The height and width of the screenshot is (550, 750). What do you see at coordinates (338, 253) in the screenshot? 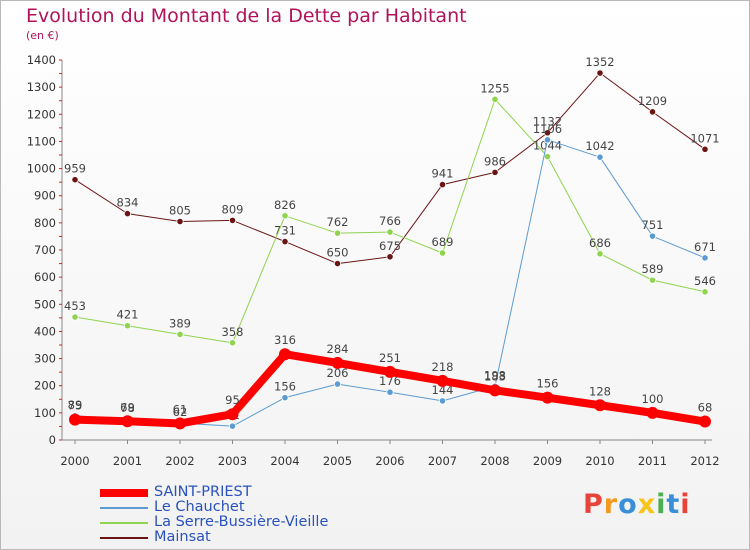
I see `data-label-mainsat: 650` at bounding box center [338, 253].